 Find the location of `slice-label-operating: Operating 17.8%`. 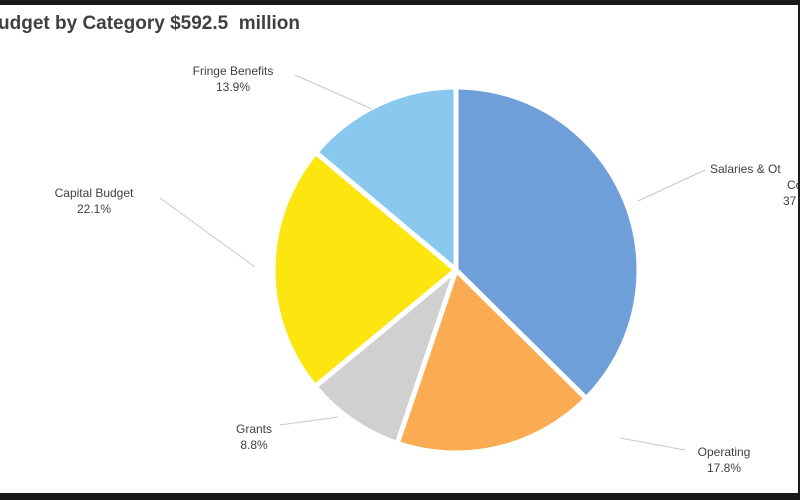

slice-label-operating: Operating 17.8% is located at coordinates (724, 460).